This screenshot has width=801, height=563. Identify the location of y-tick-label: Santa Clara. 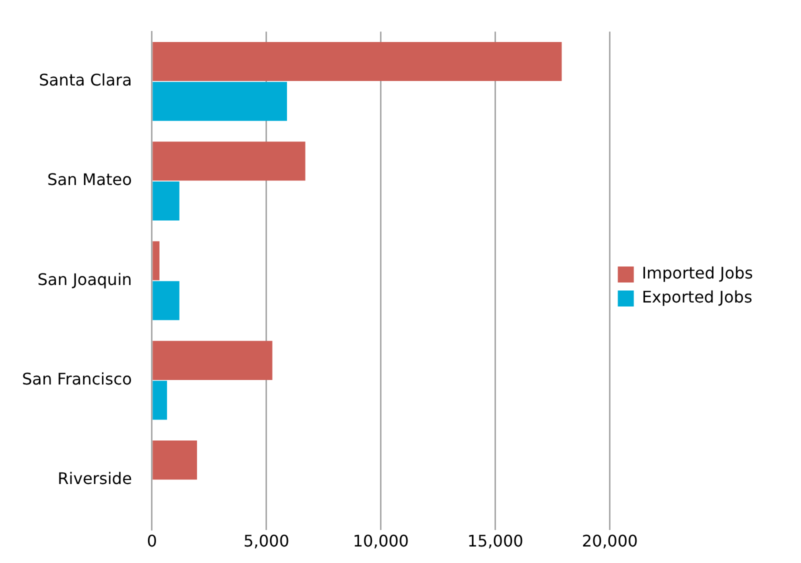
(85, 80).